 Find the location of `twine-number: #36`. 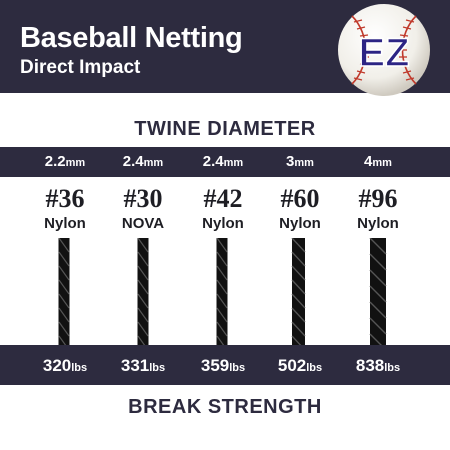

twine-number: #36 is located at coordinates (65, 198).